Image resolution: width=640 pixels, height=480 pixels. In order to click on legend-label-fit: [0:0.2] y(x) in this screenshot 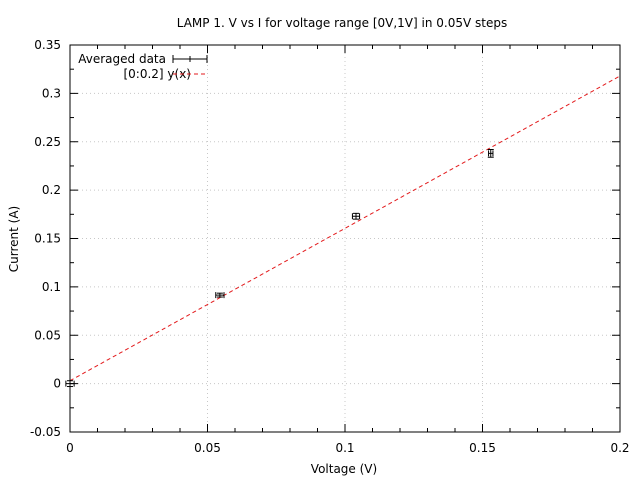, I will do `click(157, 74)`.